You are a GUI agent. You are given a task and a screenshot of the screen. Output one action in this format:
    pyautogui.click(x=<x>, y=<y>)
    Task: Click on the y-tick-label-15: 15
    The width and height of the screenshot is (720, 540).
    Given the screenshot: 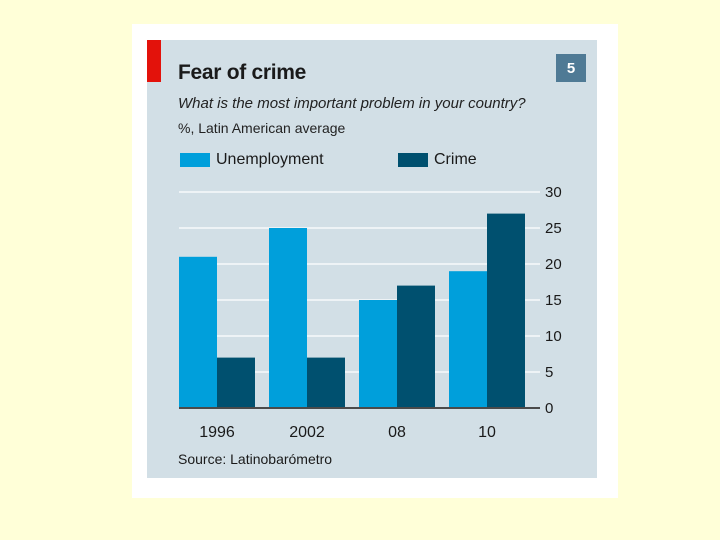 What is the action you would take?
    pyautogui.click(x=553, y=300)
    